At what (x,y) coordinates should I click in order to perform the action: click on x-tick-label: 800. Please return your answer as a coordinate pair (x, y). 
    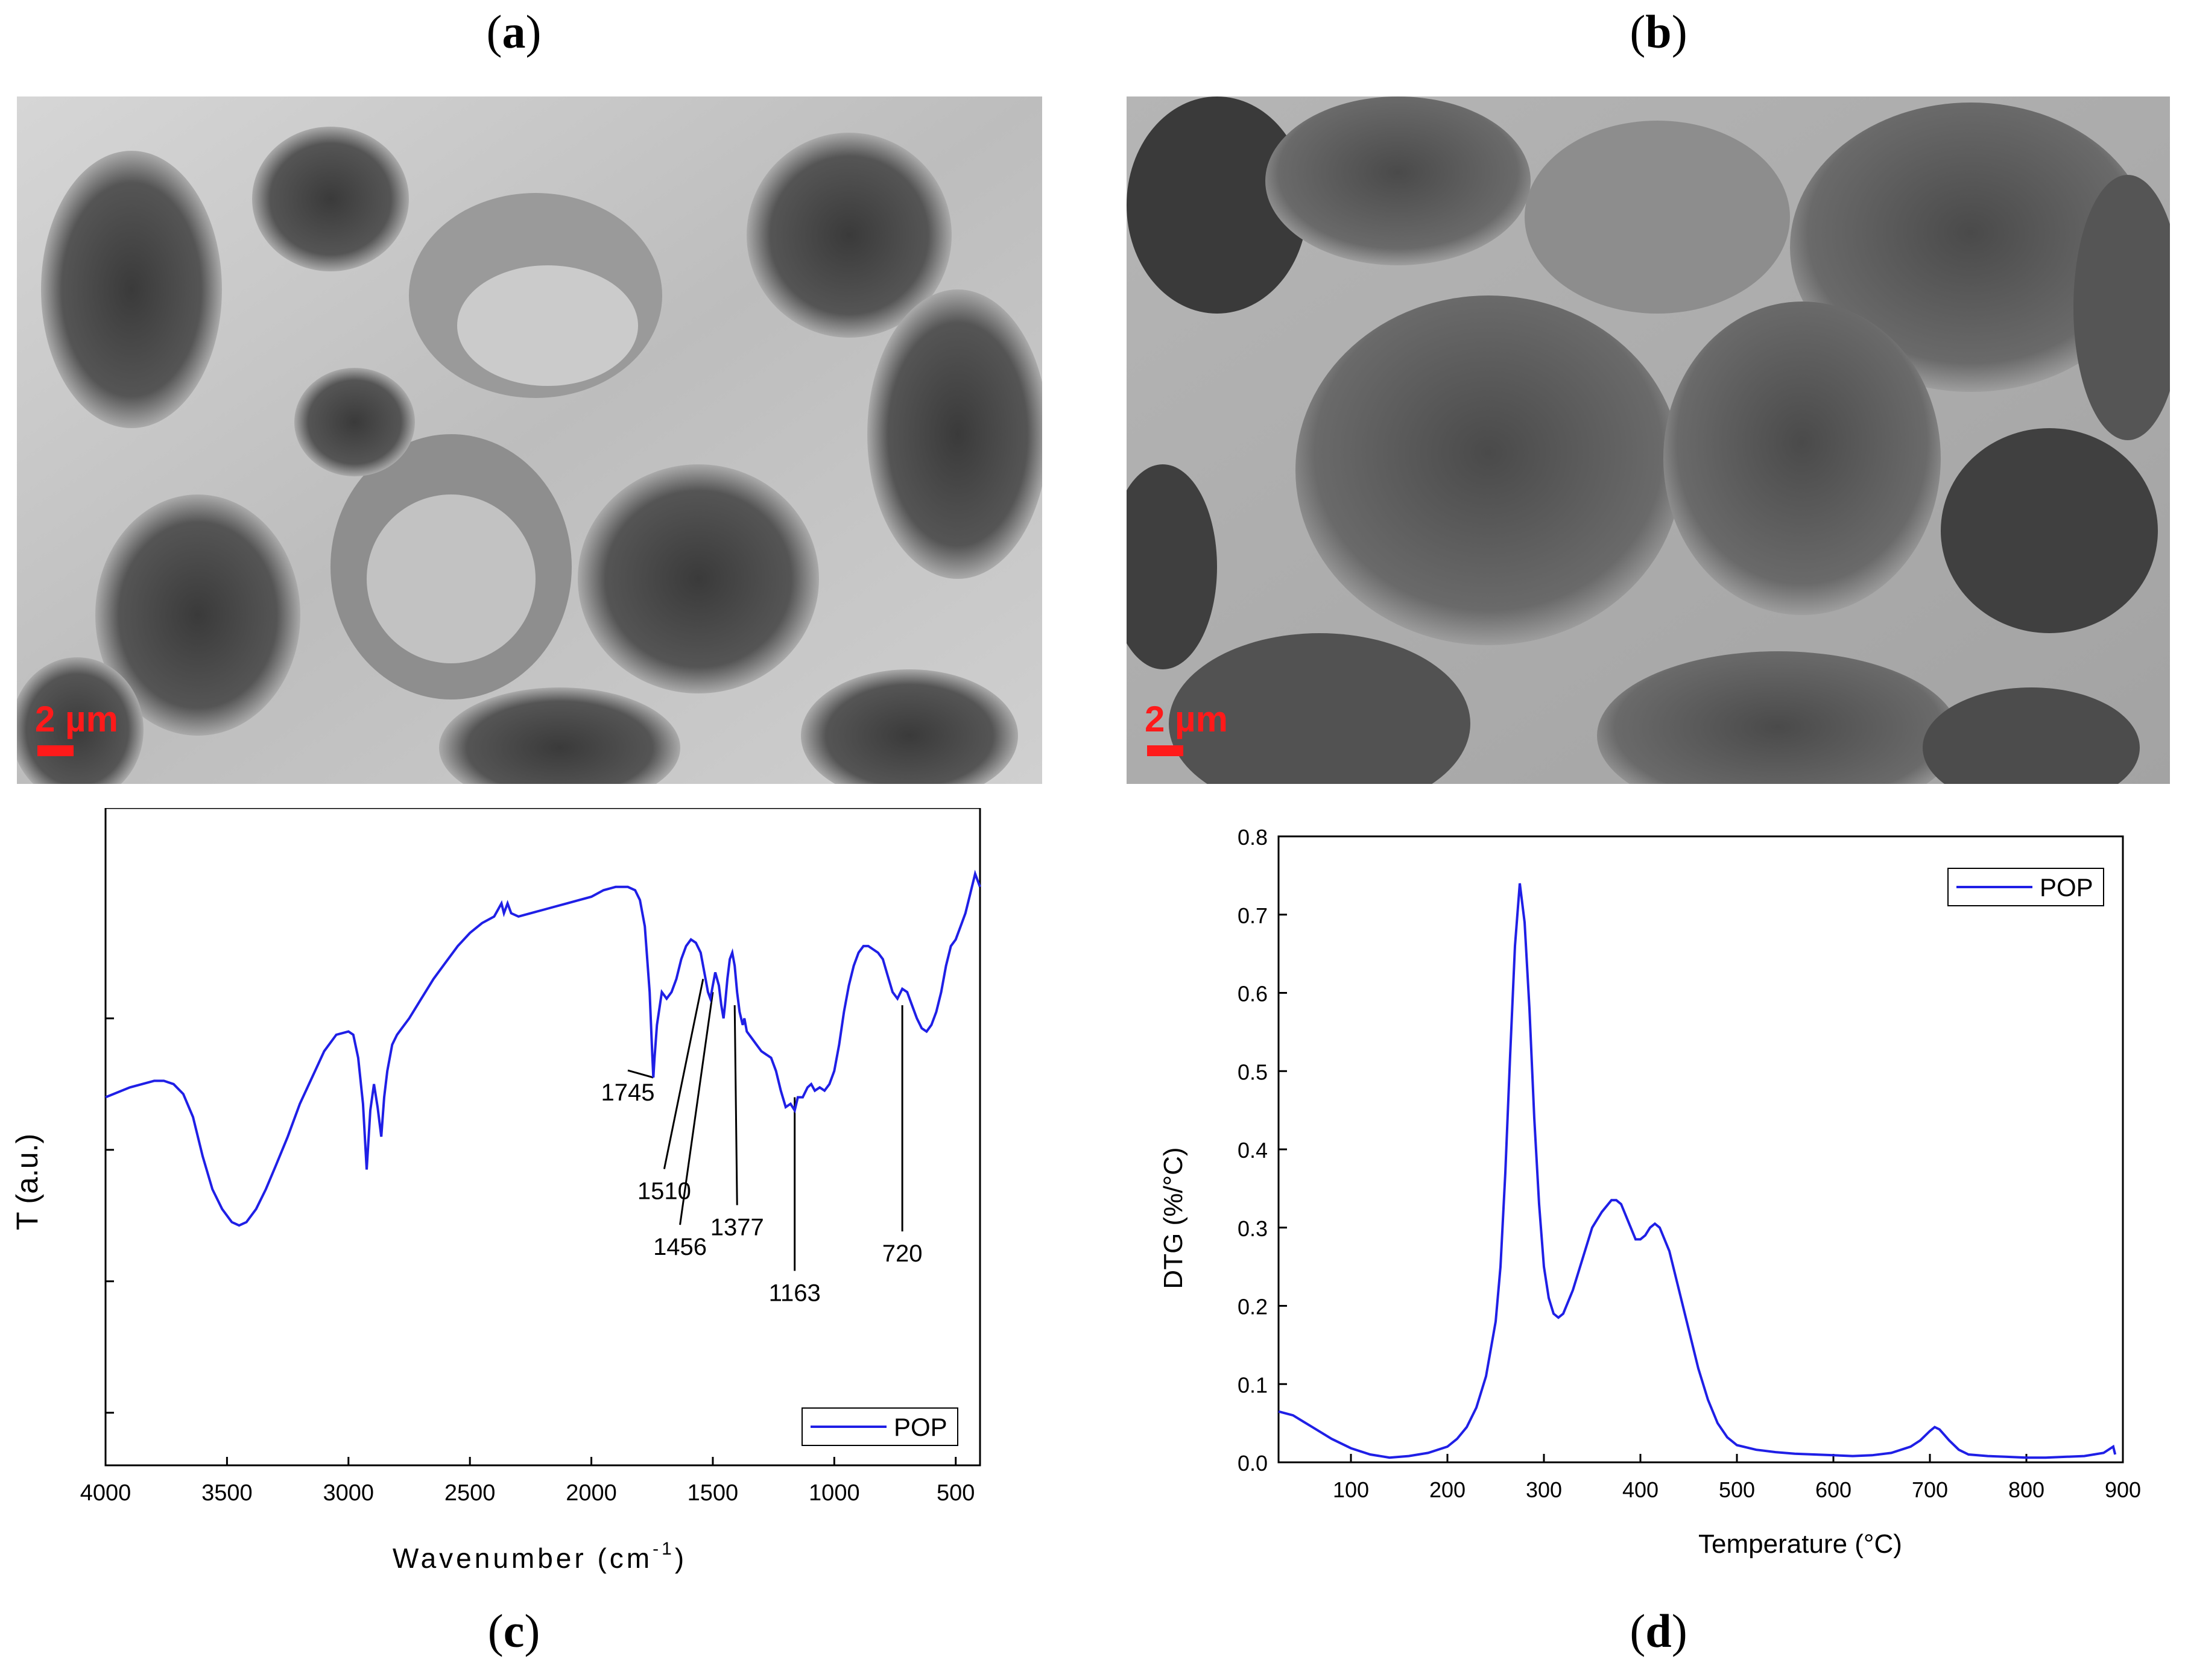
    Looking at the image, I should click on (2026, 1489).